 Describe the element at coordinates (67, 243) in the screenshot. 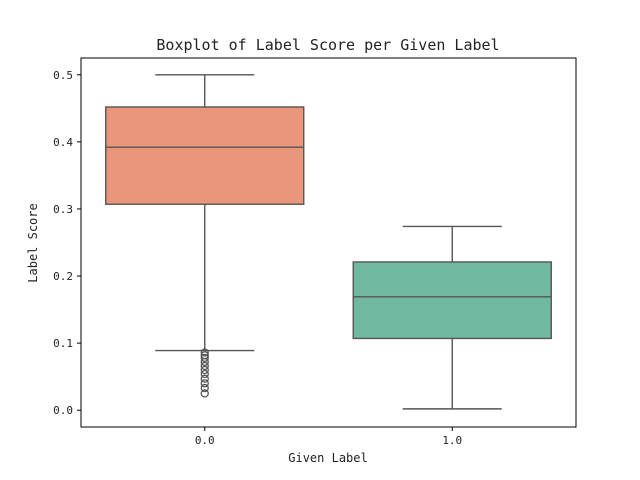

I see `y-axis: 0.0 0.1 0.2 0.3 0.4 0.5` at that location.